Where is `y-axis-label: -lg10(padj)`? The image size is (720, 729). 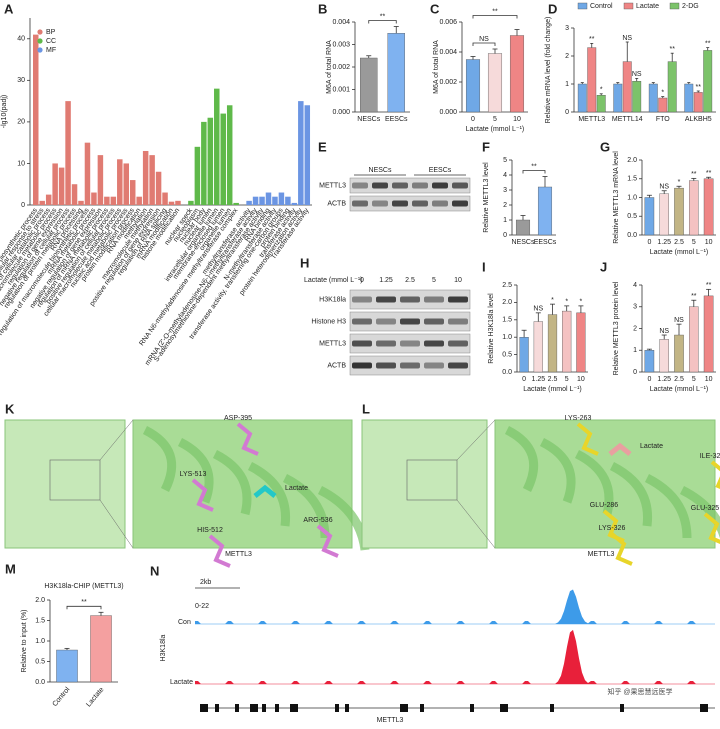
y-axis-label: -lg10(padj) is located at coordinates (4, 111).